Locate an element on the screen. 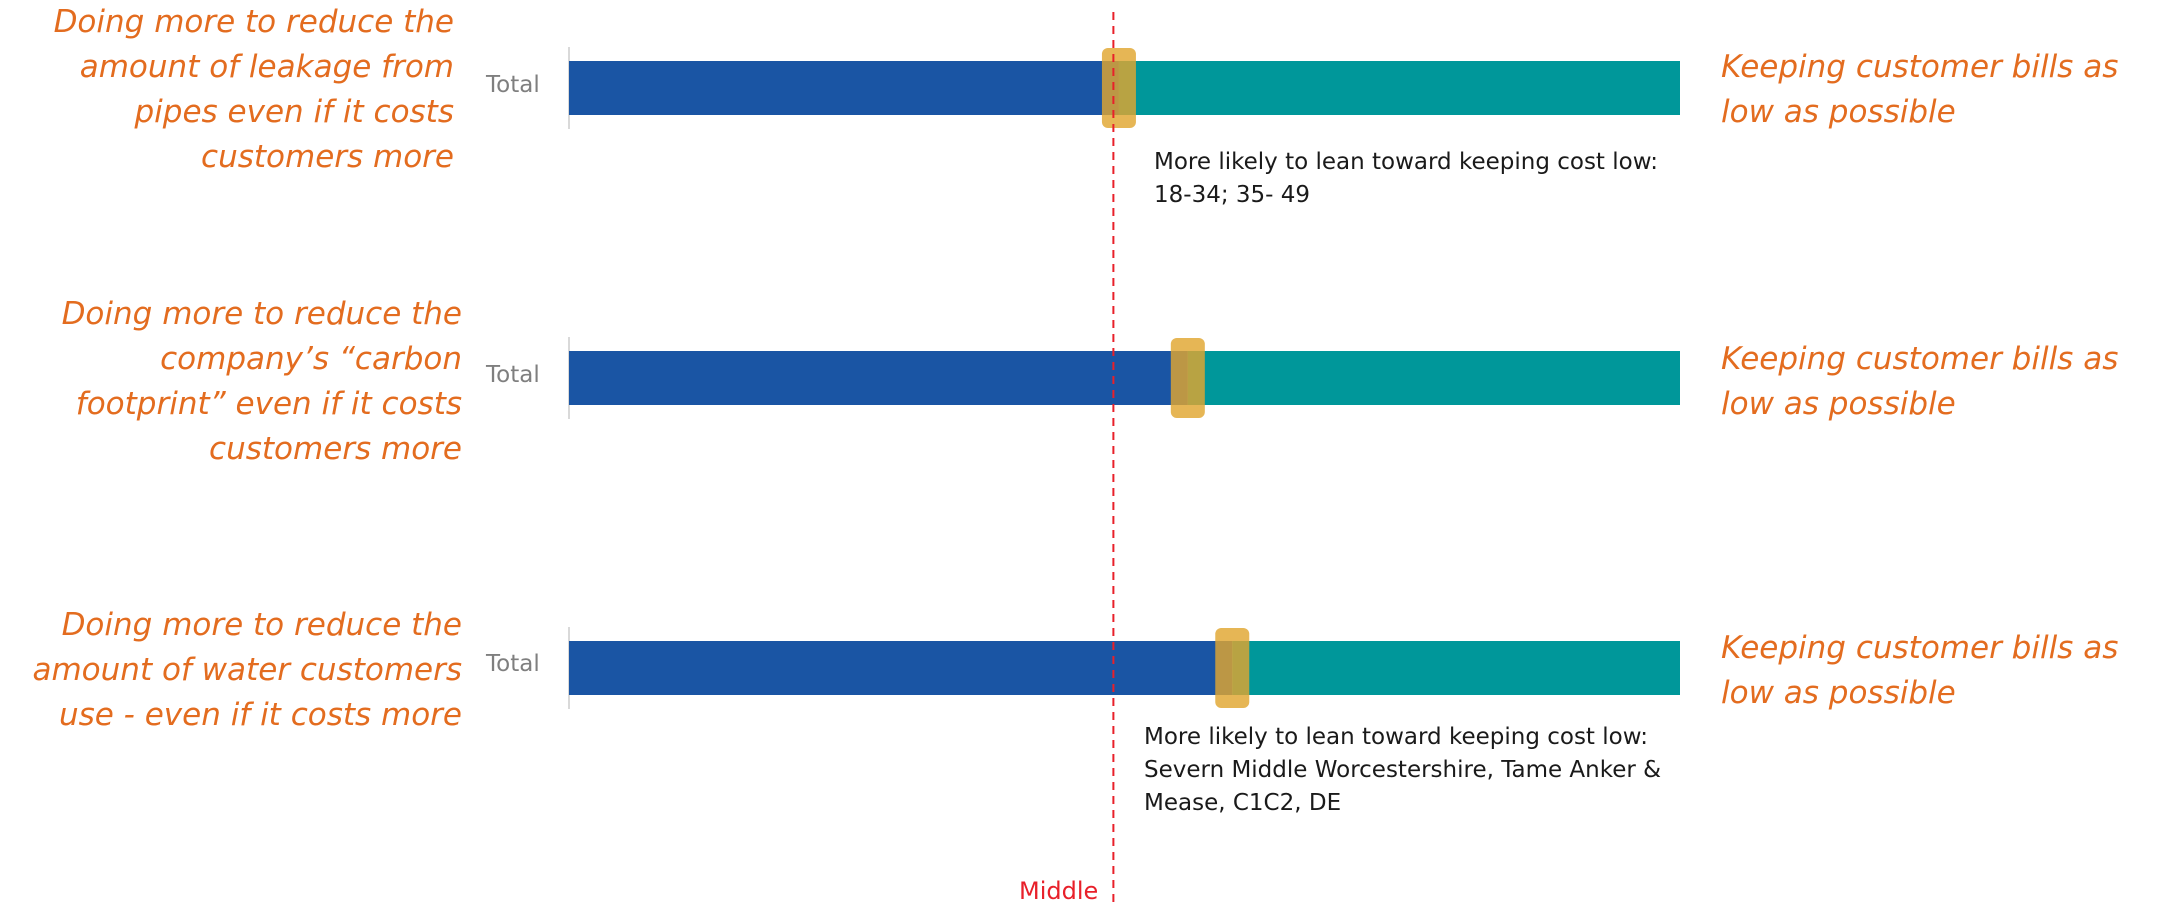 The width and height of the screenshot is (2172, 905). middle-label: Middle is located at coordinates (1059, 891).